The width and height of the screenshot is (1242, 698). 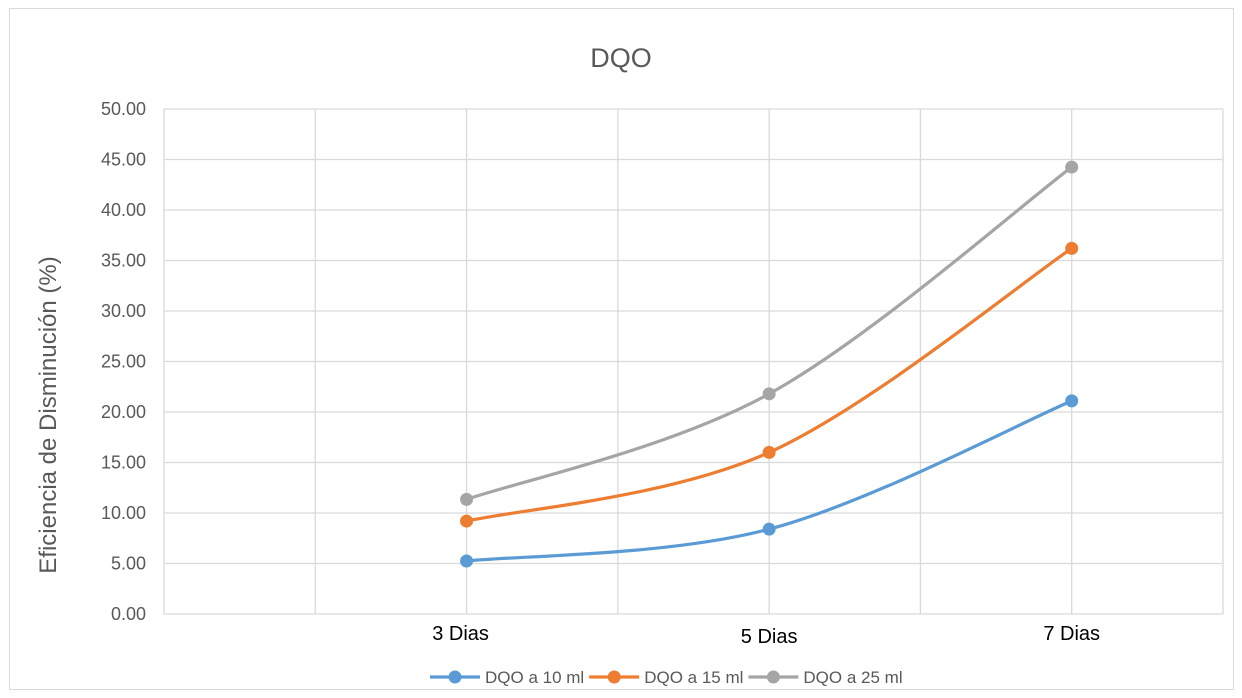 I want to click on legend-label-2: DQO a 15 ml, so click(x=693, y=677).